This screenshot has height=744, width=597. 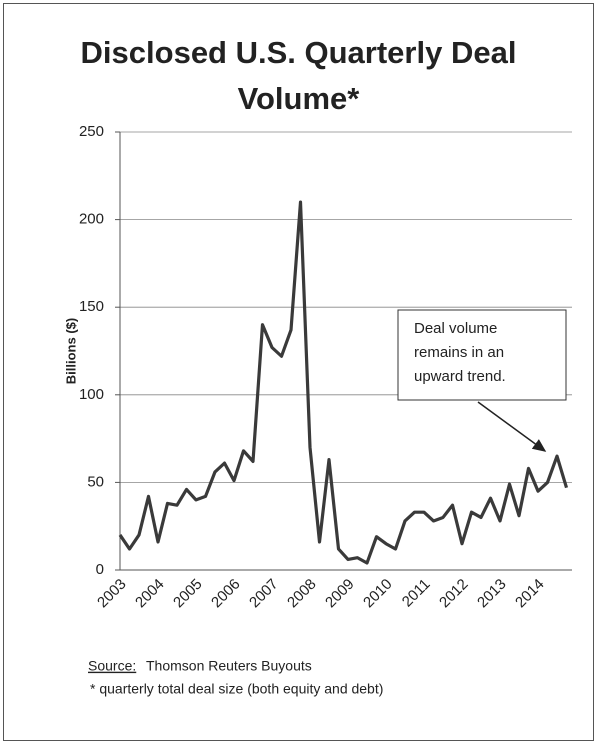 What do you see at coordinates (460, 376) in the screenshot?
I see `annotation-text: upward trend.` at bounding box center [460, 376].